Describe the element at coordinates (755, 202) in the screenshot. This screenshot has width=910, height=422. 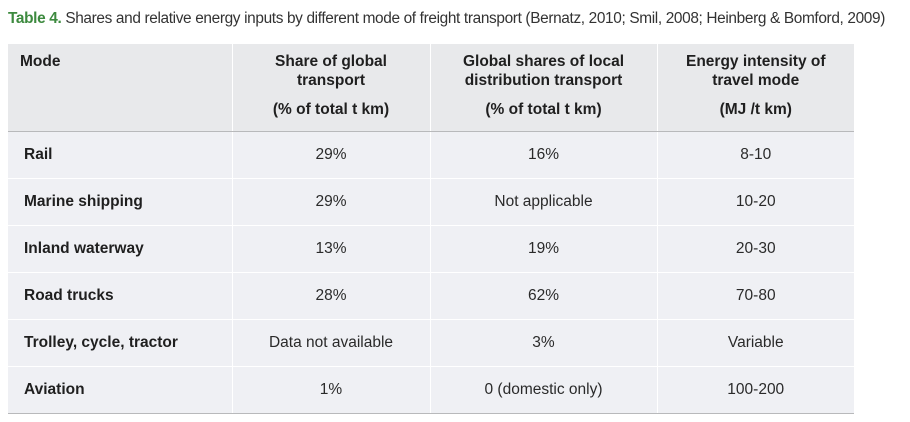
I see `energy-intensity-cell: 10-20` at that location.